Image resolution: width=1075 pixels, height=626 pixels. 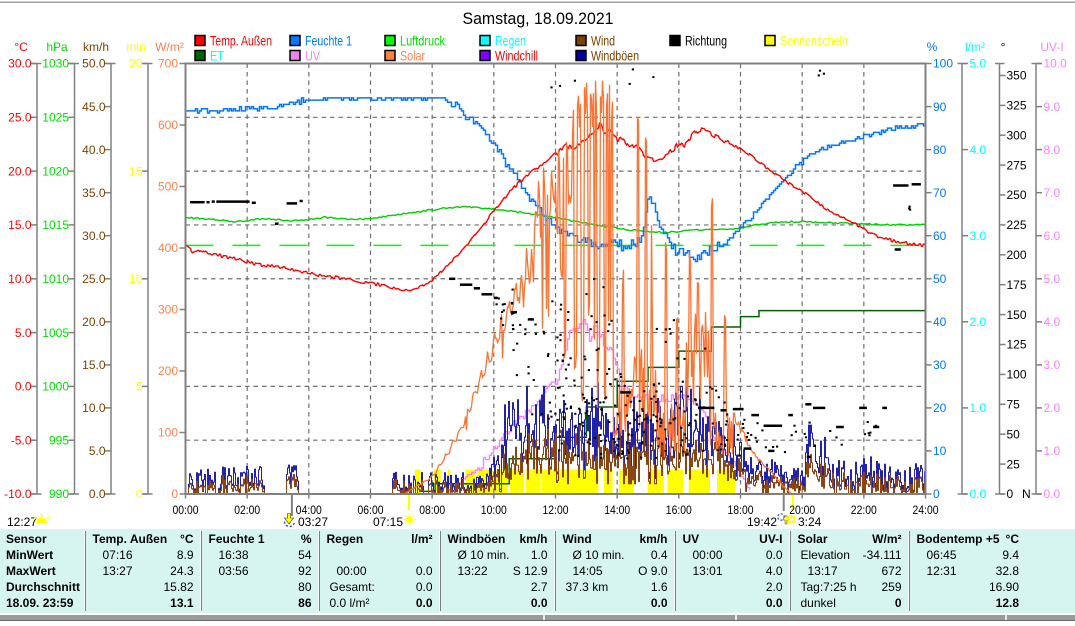 What do you see at coordinates (516, 56) in the screenshot?
I see `svg-text: Windchill` at bounding box center [516, 56].